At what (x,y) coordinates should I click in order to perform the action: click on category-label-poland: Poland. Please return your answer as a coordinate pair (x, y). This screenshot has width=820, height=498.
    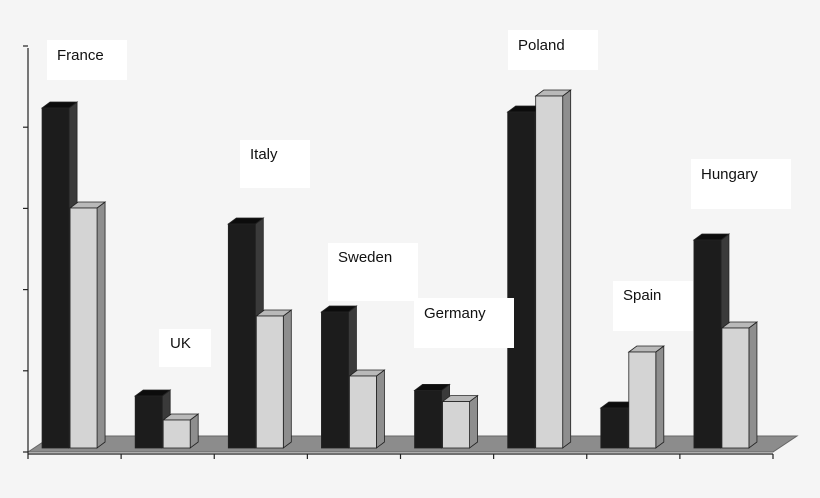
    Looking at the image, I should click on (541, 45).